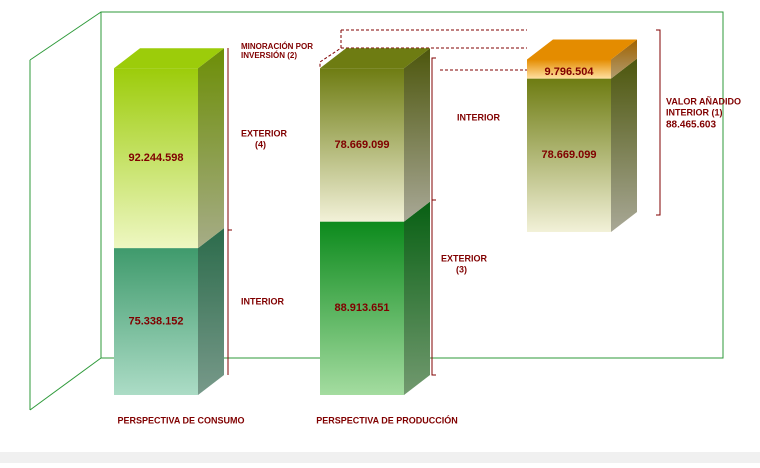 The image size is (760, 468). Describe the element at coordinates (260, 144) in the screenshot. I see `annotation: (4)` at that location.